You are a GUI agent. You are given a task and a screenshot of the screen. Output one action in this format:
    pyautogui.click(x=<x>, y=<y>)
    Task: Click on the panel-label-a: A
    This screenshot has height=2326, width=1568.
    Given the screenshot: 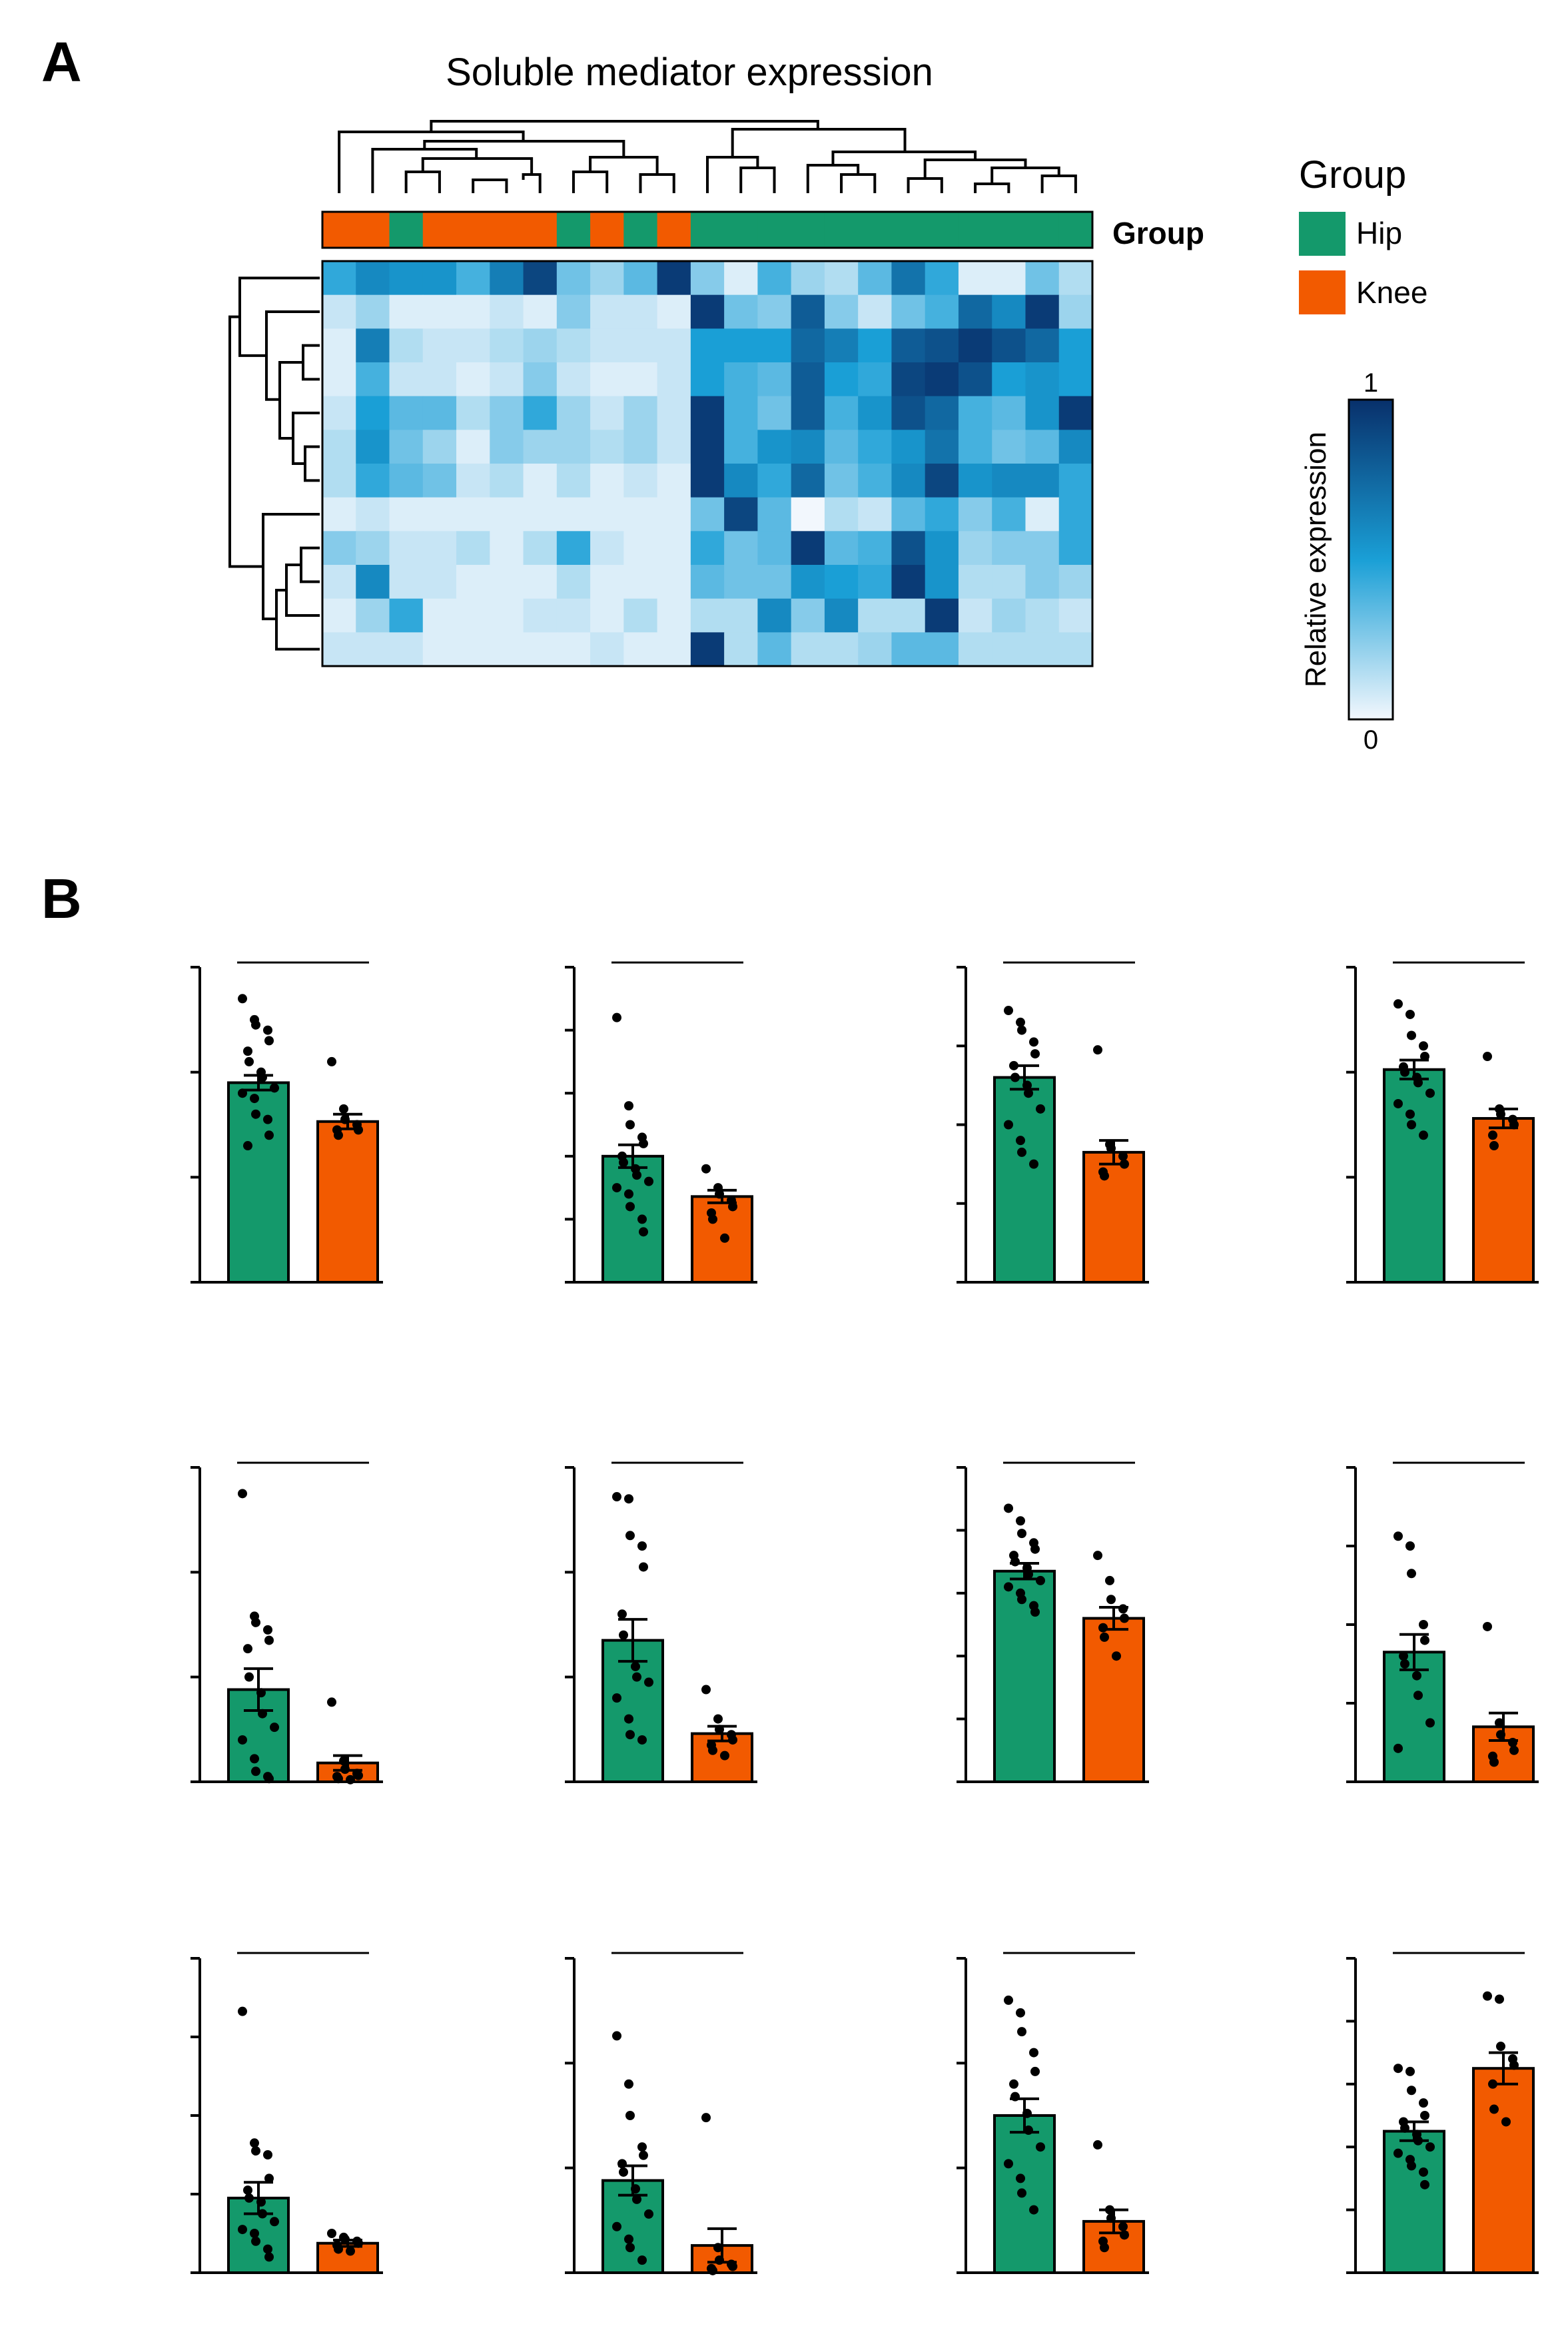 What is the action you would take?
    pyautogui.click(x=61, y=62)
    